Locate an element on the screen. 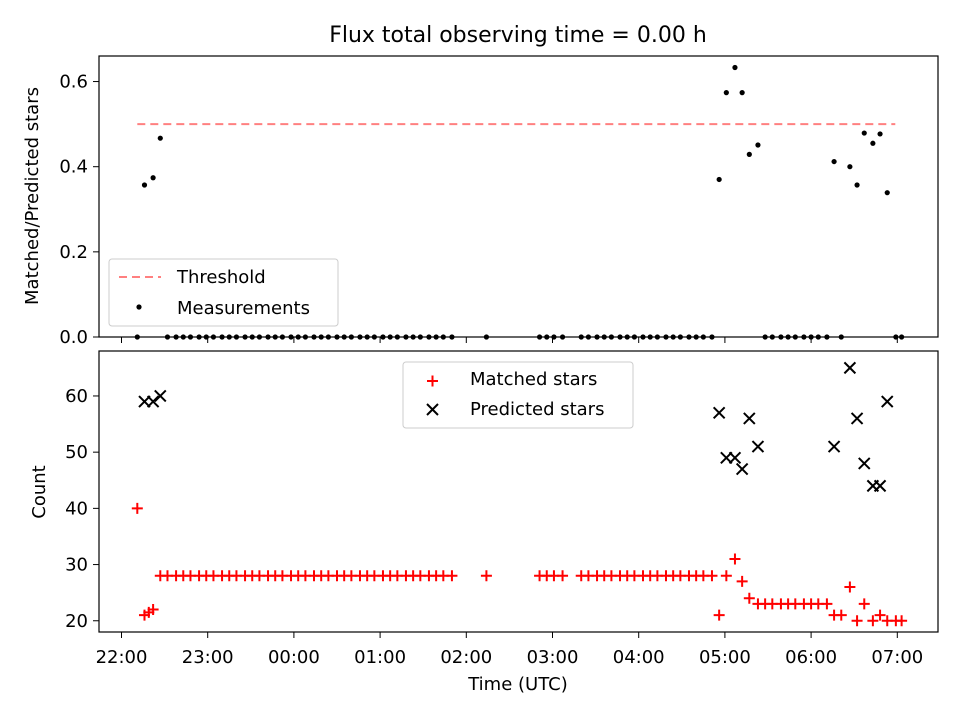  top-legend-box is located at coordinates (223, 292).